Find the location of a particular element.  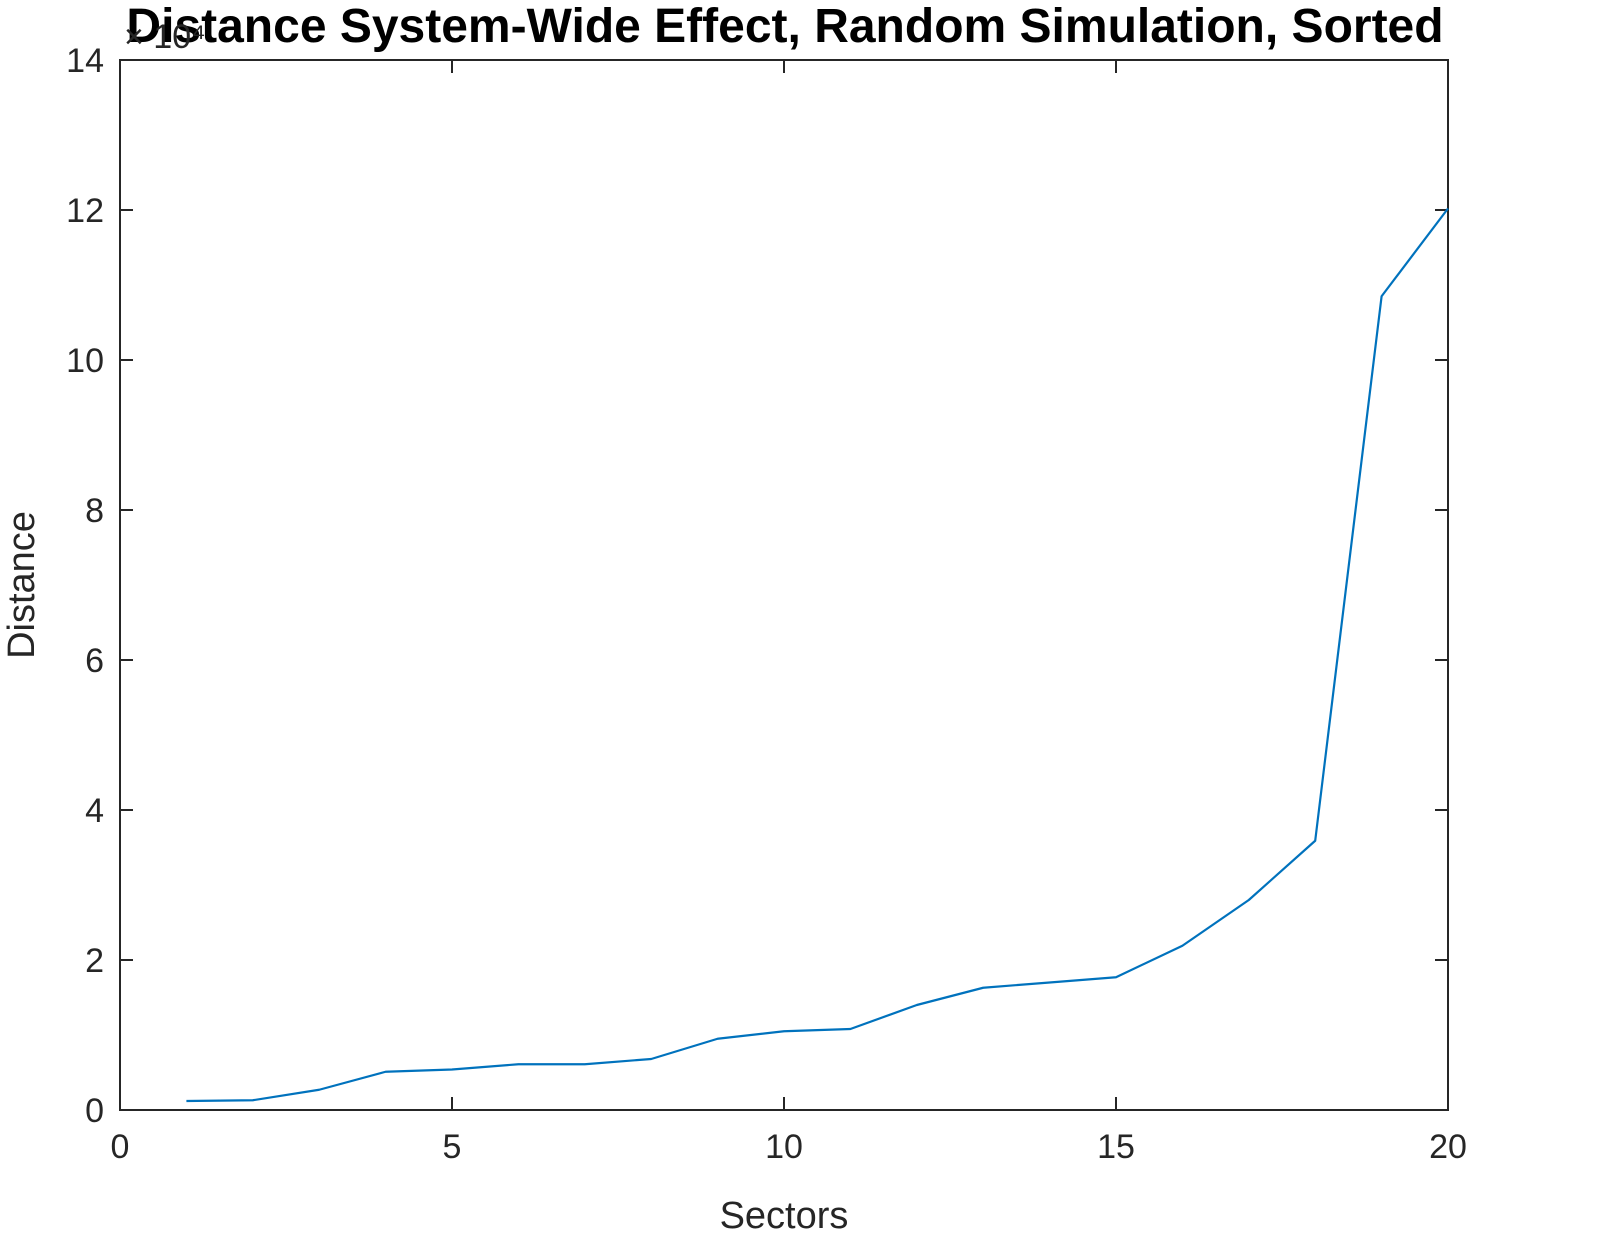

y-tick-label: 2 is located at coordinates (94, 961).